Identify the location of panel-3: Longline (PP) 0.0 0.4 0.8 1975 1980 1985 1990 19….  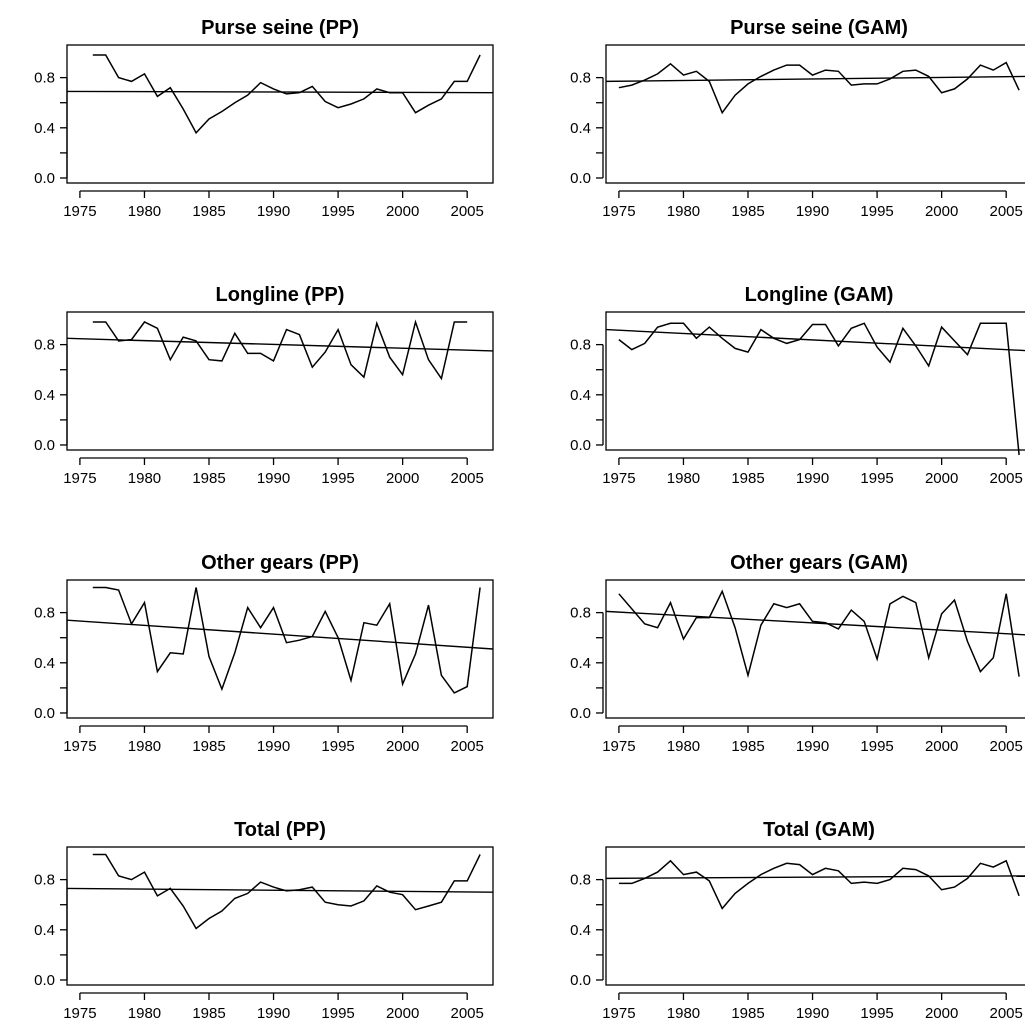
(264, 385).